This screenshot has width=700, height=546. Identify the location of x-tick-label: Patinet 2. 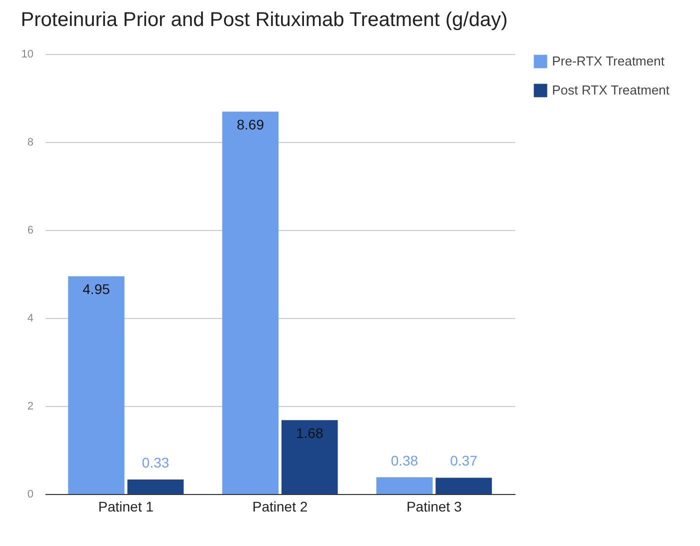
(280, 506).